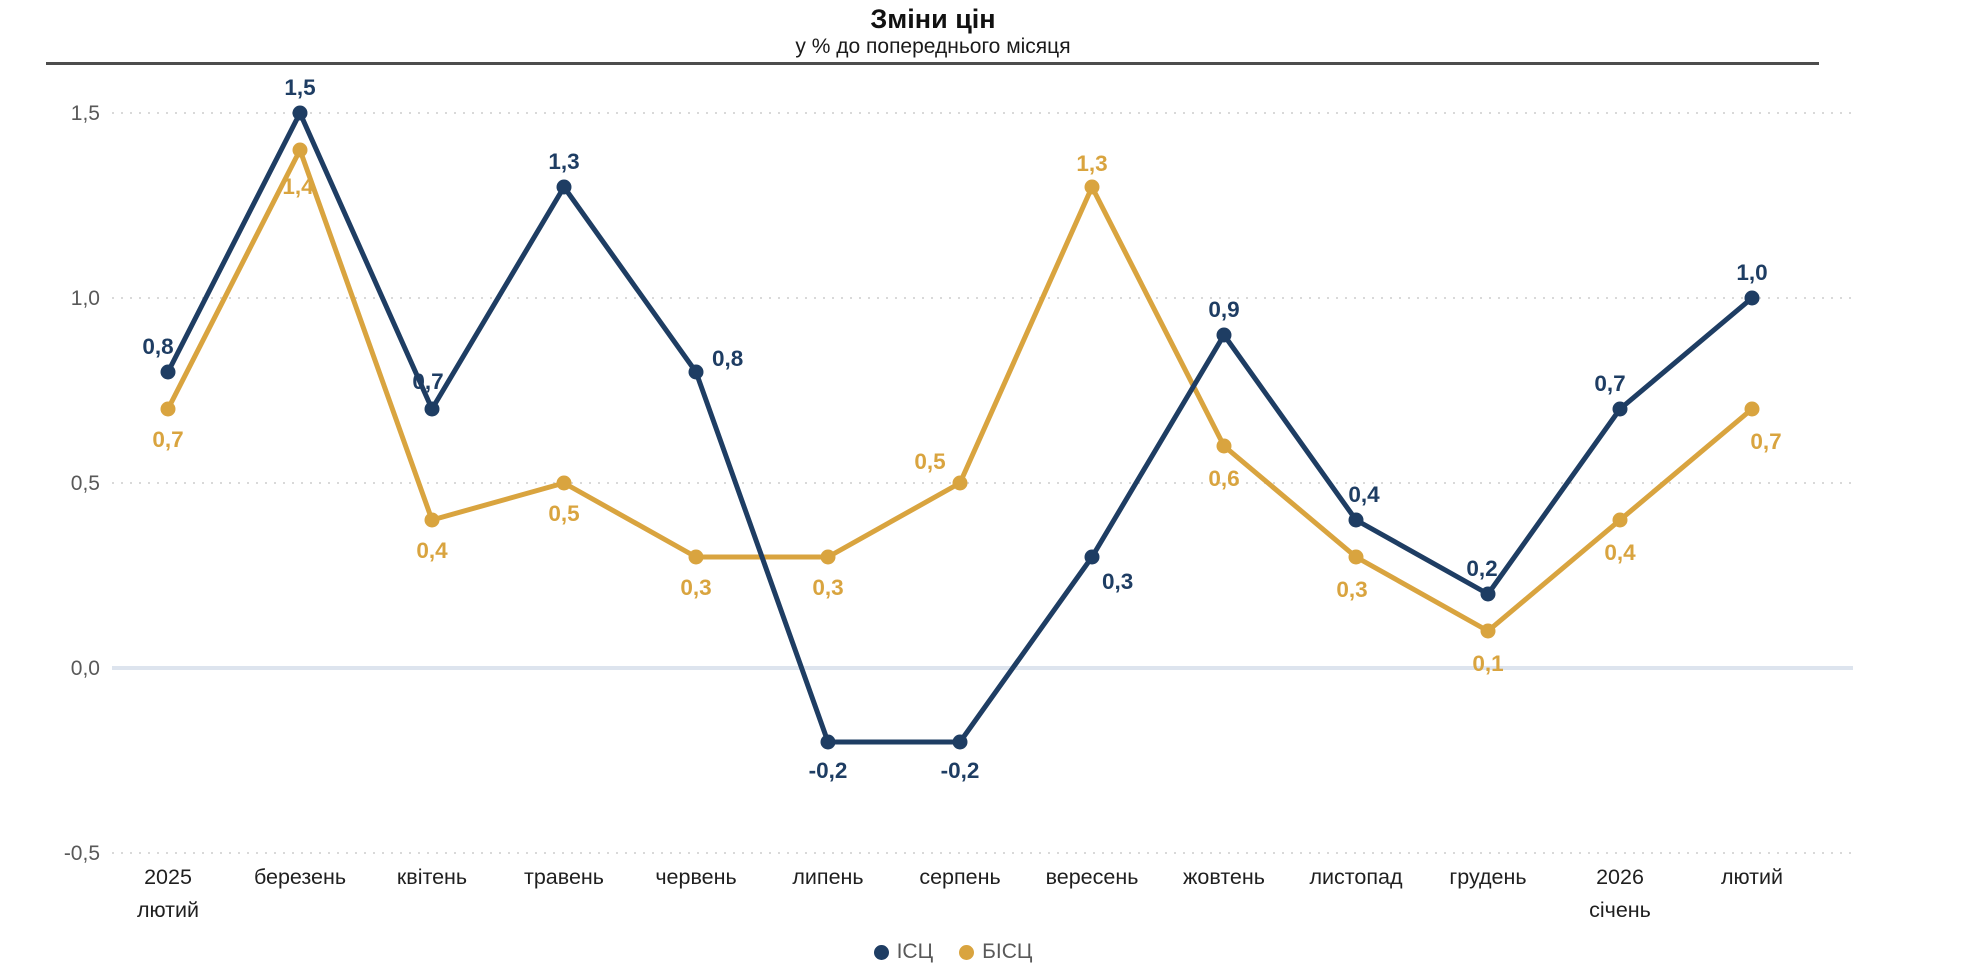 This screenshot has height=978, width=1974. Describe the element at coordinates (959, 877) in the screenshot. I see `x-axis-category-label: серпень` at that location.